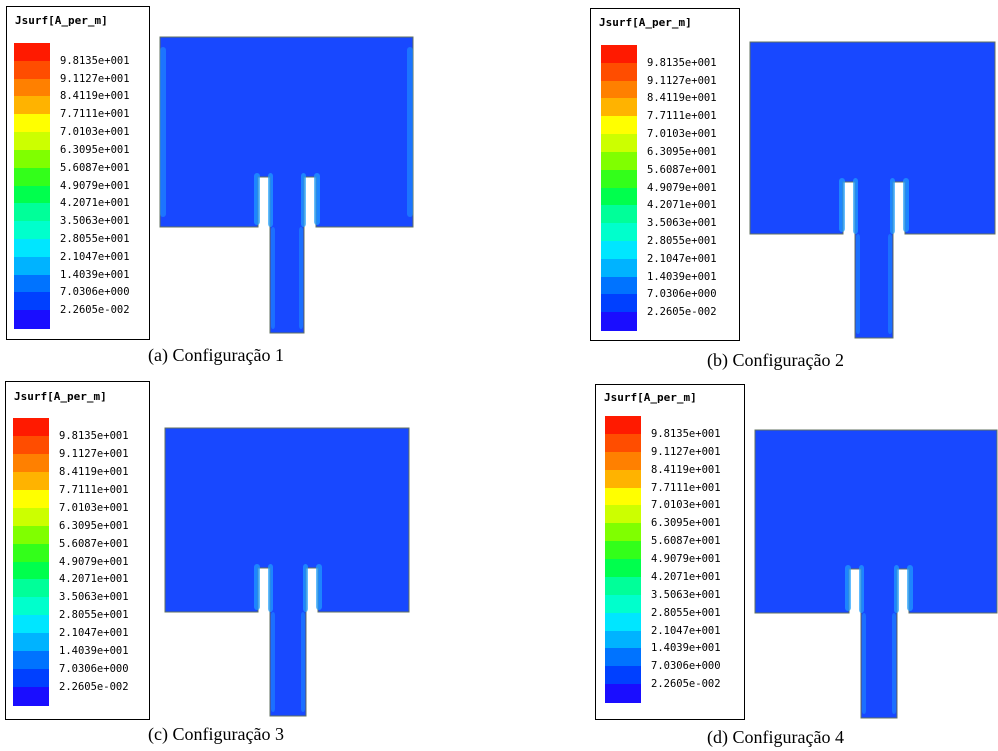 The image size is (998, 751). What do you see at coordinates (216, 355) in the screenshot?
I see `caption-a: (a) Configuração 1` at bounding box center [216, 355].